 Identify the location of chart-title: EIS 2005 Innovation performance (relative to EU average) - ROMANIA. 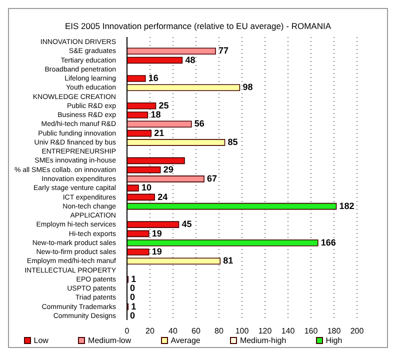
(198, 27).